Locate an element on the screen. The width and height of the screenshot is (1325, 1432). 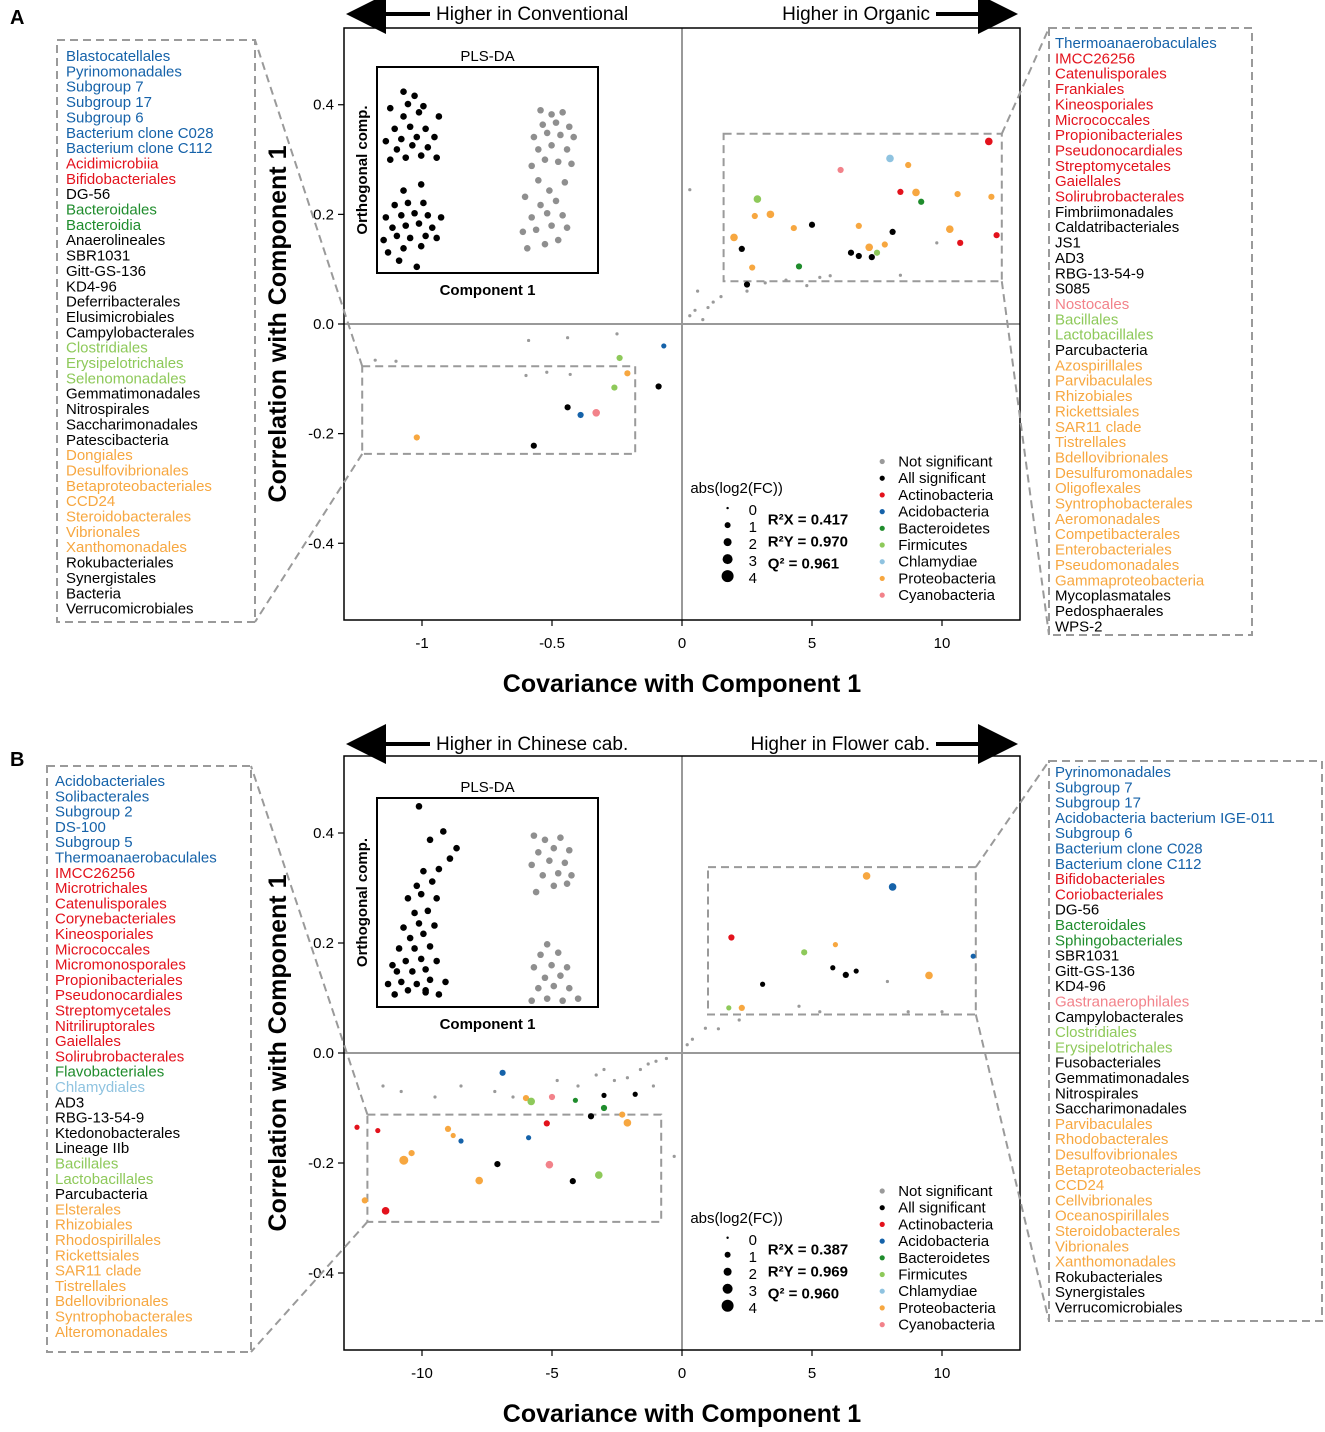
stat-text: Q² = 0.961 is located at coordinates (803, 564).